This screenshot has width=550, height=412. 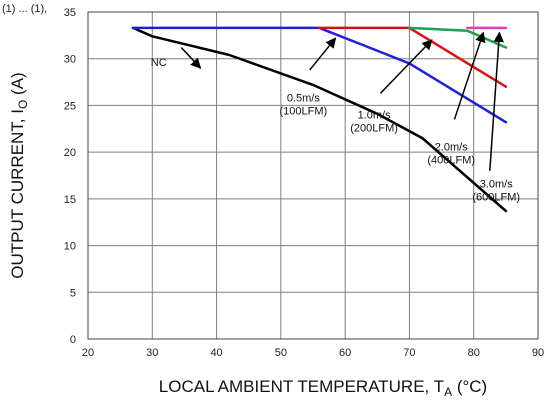 What do you see at coordinates (409, 353) in the screenshot?
I see `x-tick-label: 70` at bounding box center [409, 353].